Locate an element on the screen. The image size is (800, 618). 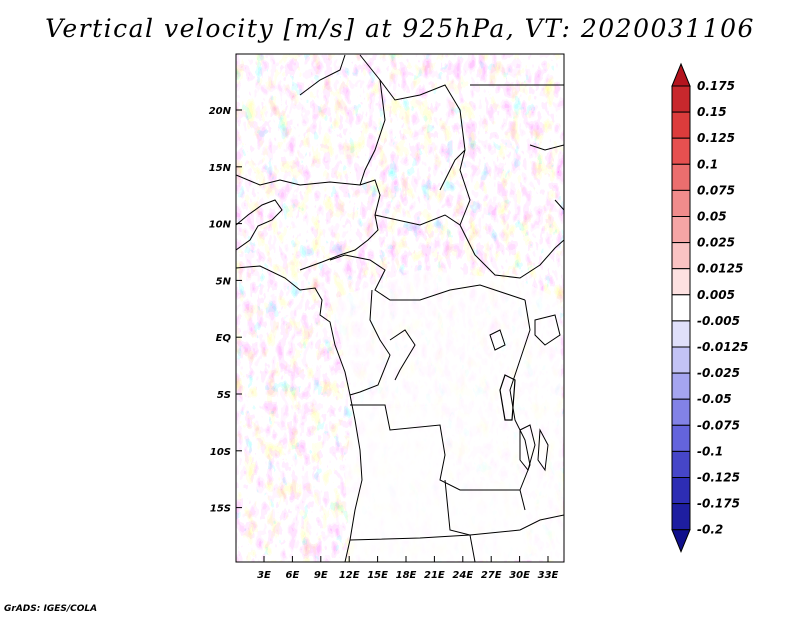
lat-tick-label: 5S is located at coordinates (224, 395).